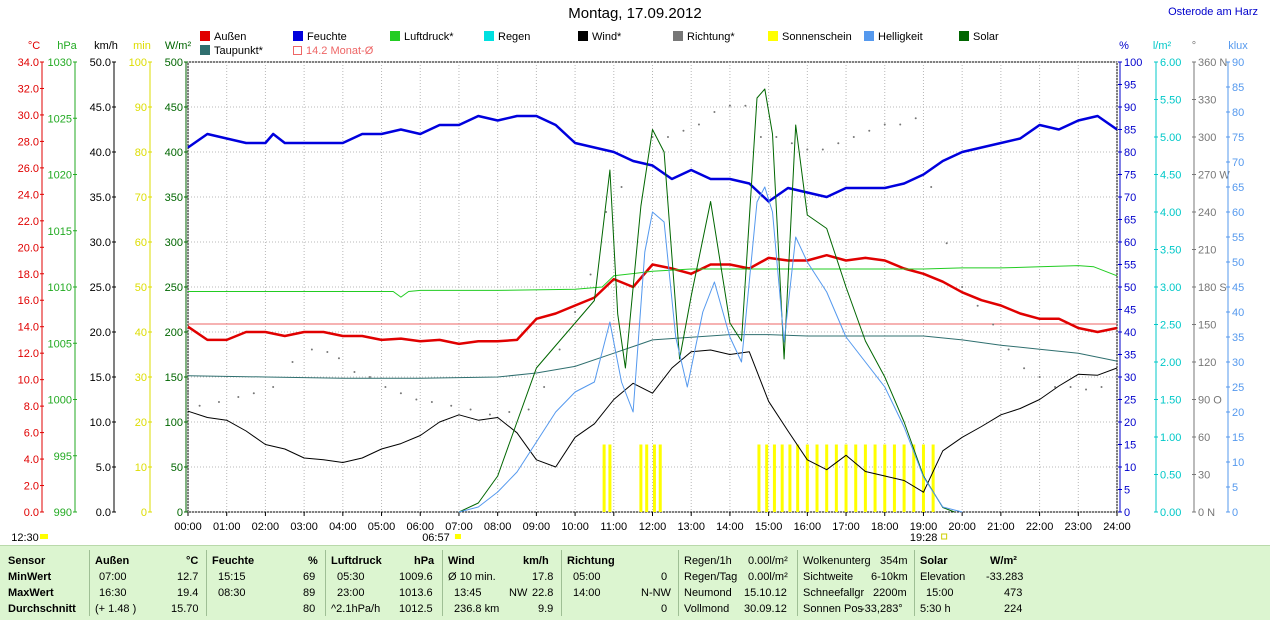 Image resolution: width=1270 pixels, height=620 pixels. What do you see at coordinates (1013, 593) in the screenshot?
I see `solar-max-value: 473` at bounding box center [1013, 593].